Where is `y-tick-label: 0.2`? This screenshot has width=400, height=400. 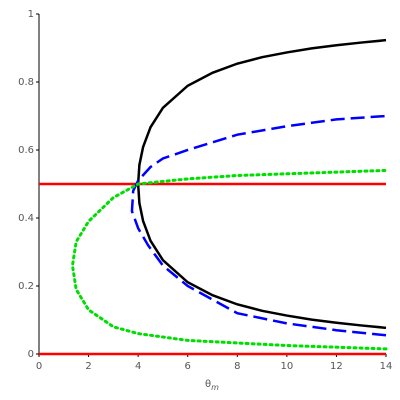 y-tick-label: 0.2 is located at coordinates (26, 286).